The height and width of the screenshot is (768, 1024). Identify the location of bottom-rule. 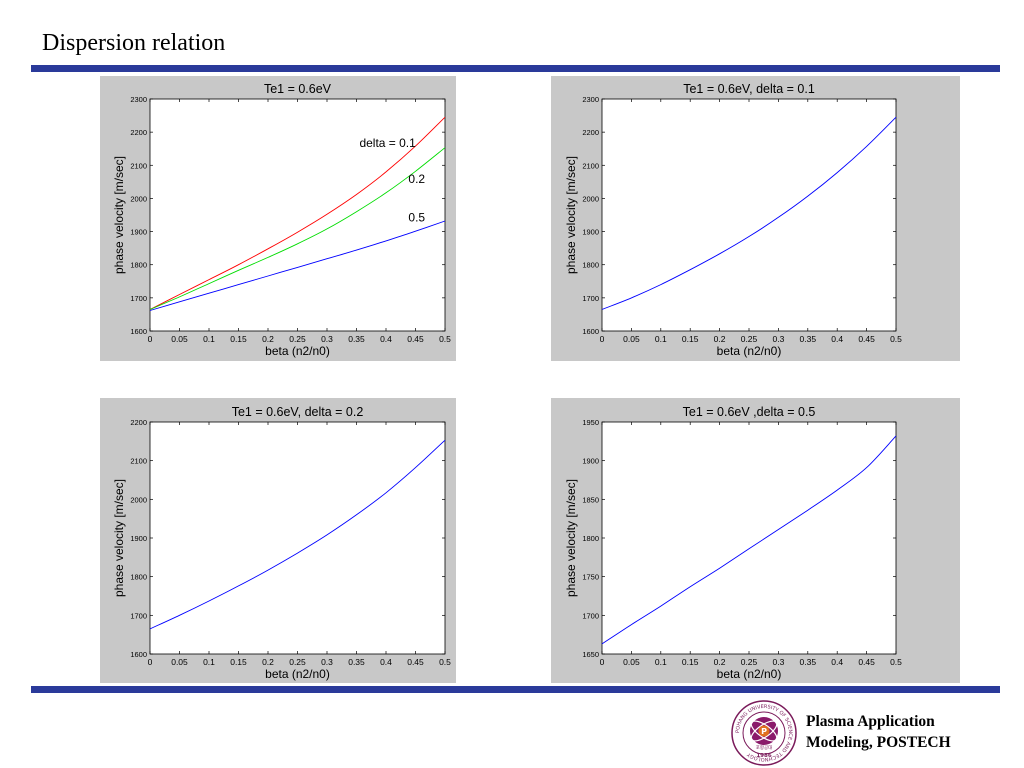
(515, 689).